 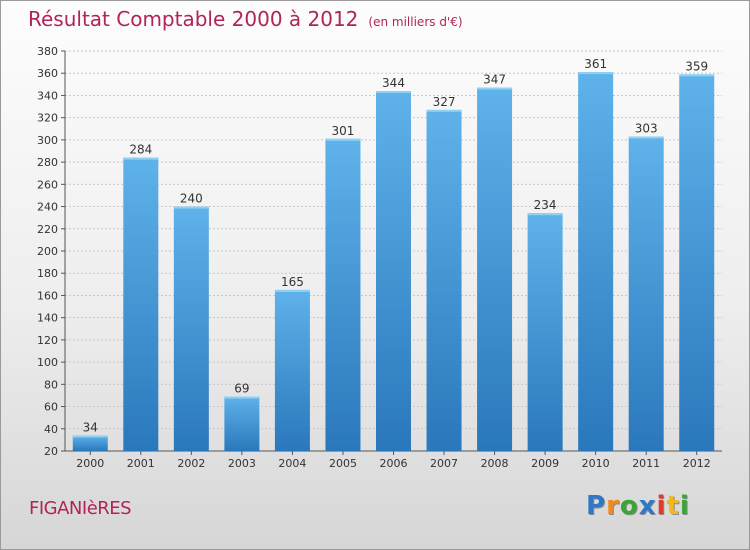 What do you see at coordinates (393, 83) in the screenshot?
I see `data-label: 344` at bounding box center [393, 83].